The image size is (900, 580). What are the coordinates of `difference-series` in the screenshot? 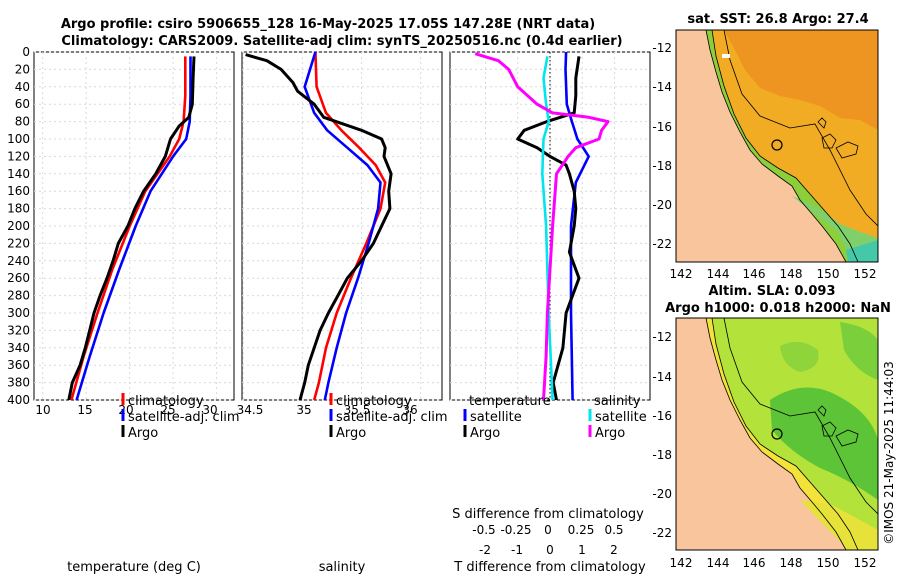 It's located at (542, 226).